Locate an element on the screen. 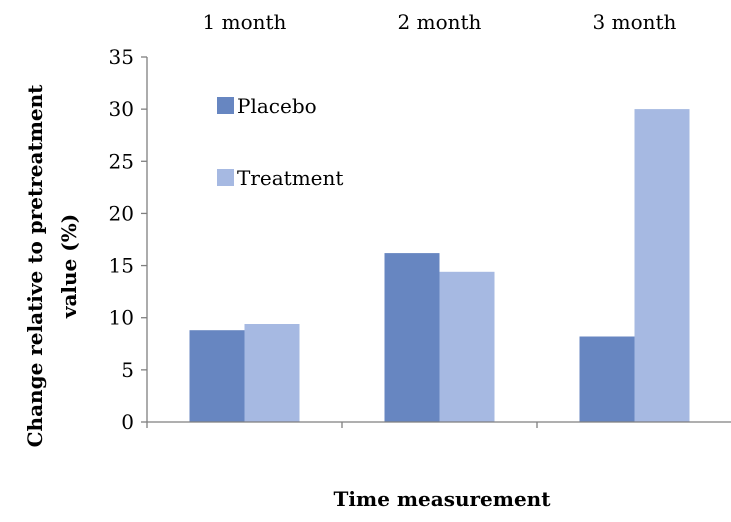 This screenshot has width=731, height=522. legend-label-placebo: Placebo is located at coordinates (277, 106).